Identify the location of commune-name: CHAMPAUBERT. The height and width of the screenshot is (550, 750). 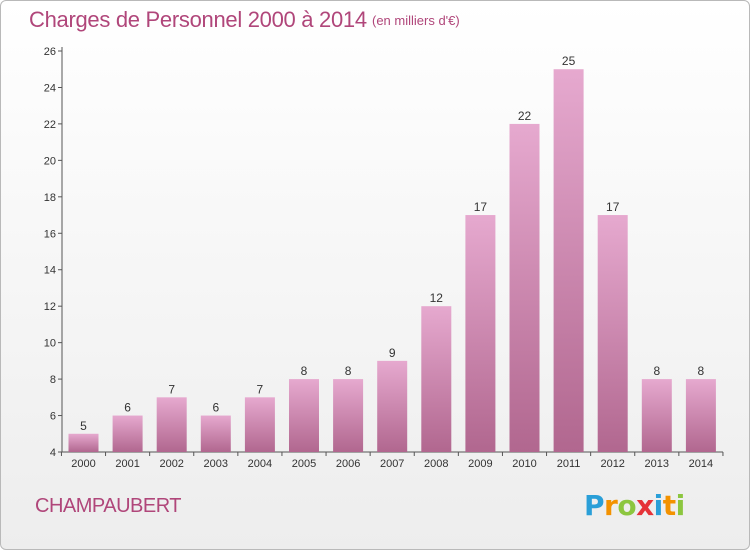
(108, 506).